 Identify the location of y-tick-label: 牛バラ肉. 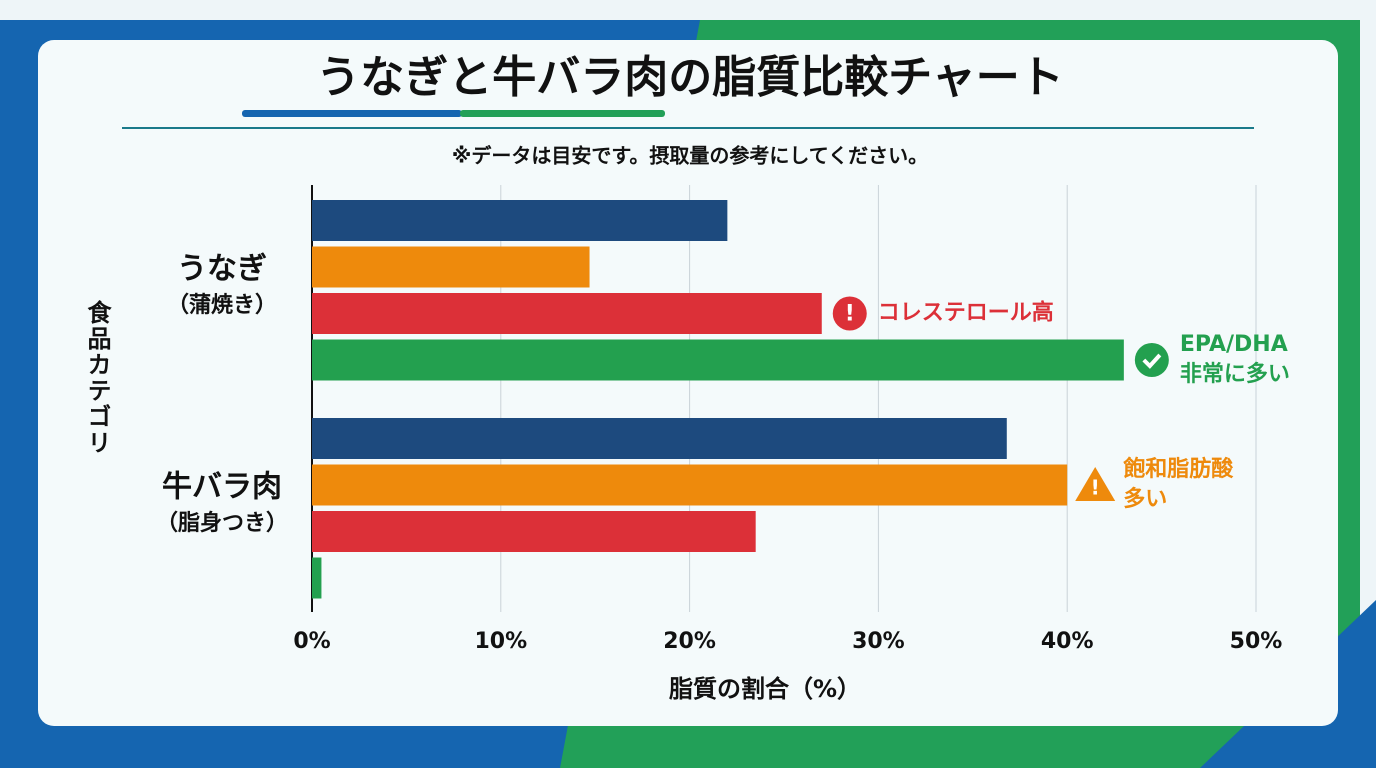
(222, 487).